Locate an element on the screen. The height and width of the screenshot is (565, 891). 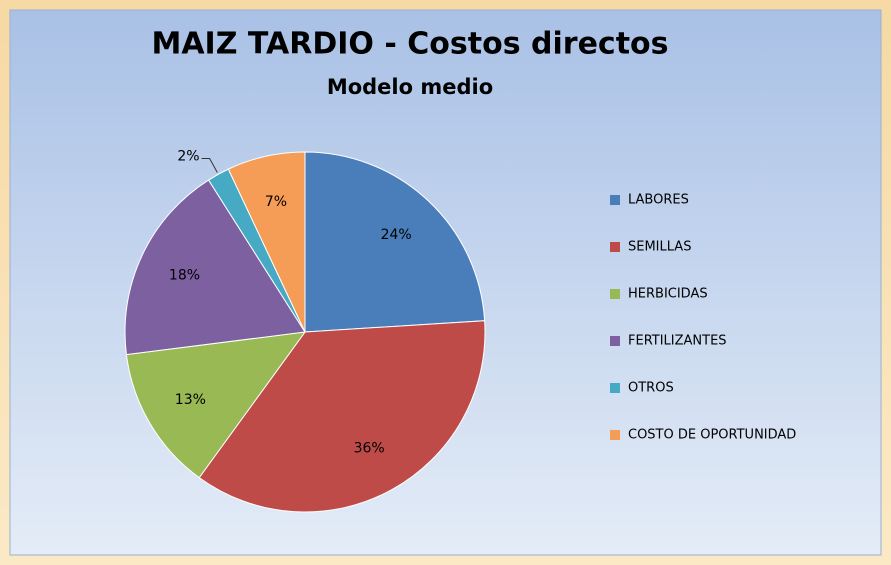
legend-label: HERBICIDAS is located at coordinates (668, 294).